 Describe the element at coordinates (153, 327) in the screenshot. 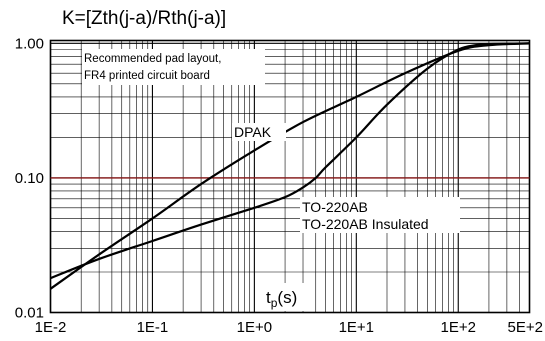

I see `x-tick-label: 1E-1` at that location.